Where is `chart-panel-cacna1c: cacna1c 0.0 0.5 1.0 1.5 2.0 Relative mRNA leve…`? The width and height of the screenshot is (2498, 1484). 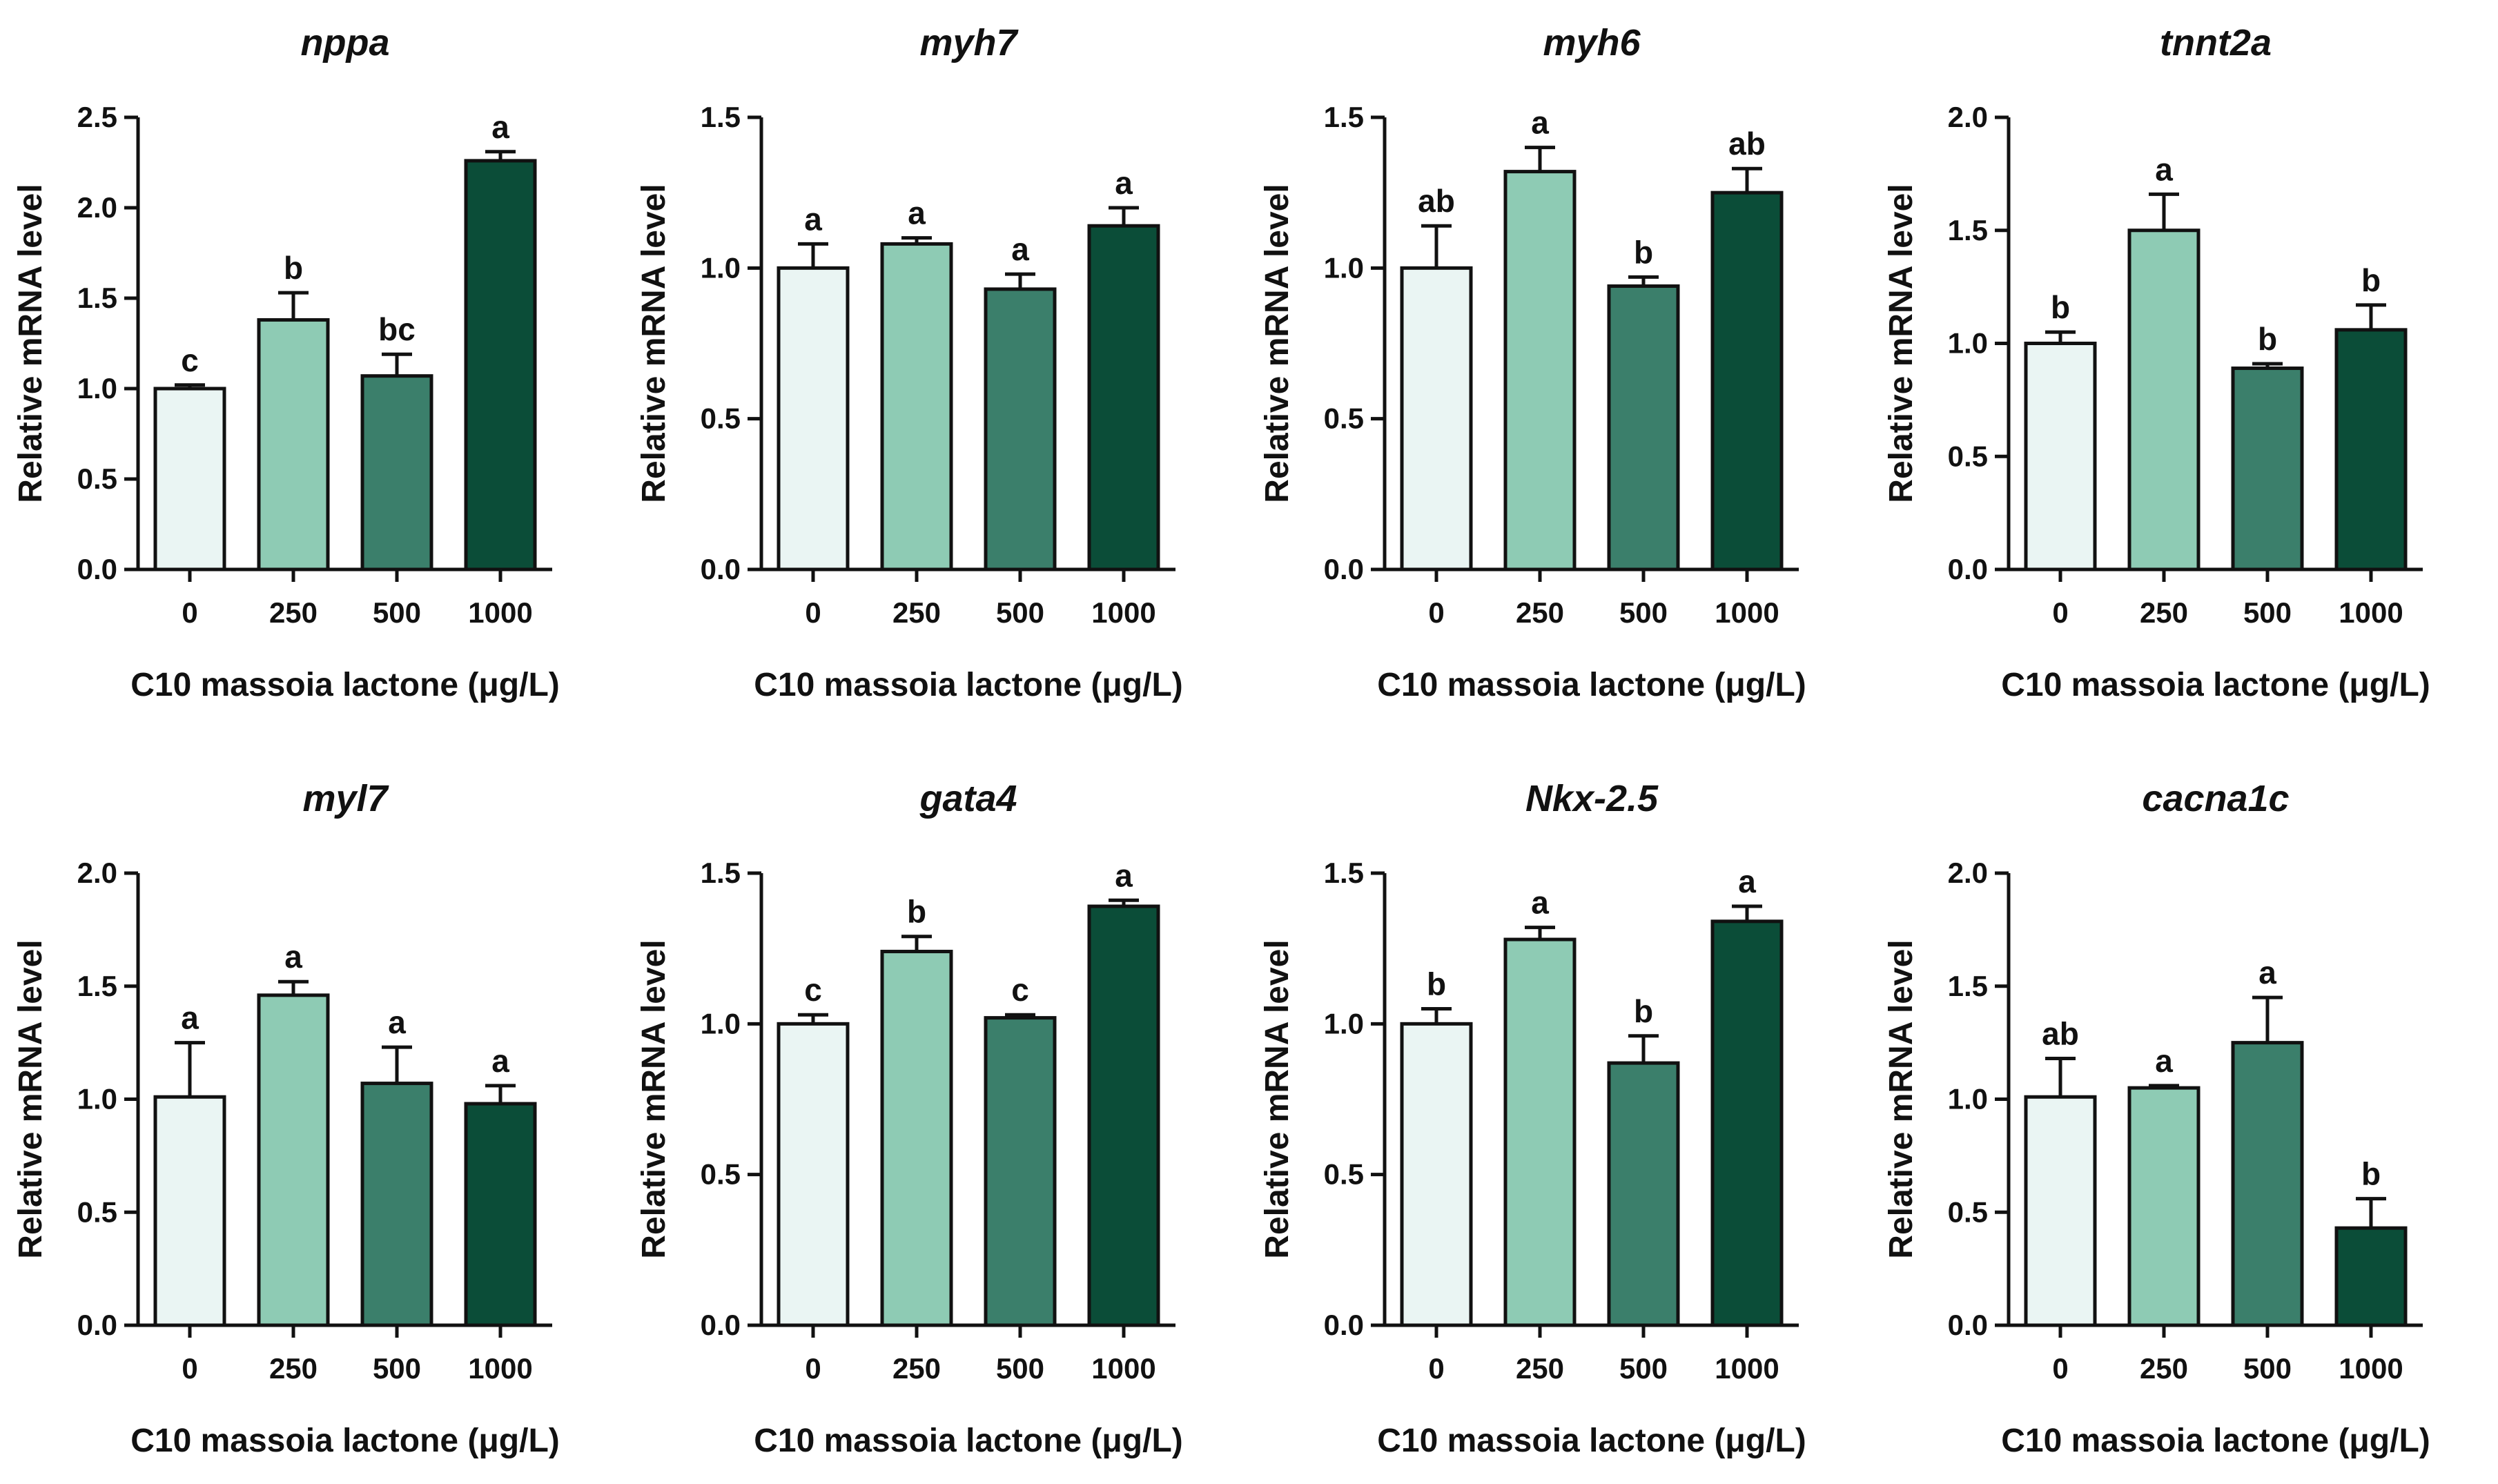
chart-panel-cacna1c: cacna1c 0.0 0.5 1.0 1.5 2.0 Relative mRNA leve… is located at coordinates (2156, 1119).